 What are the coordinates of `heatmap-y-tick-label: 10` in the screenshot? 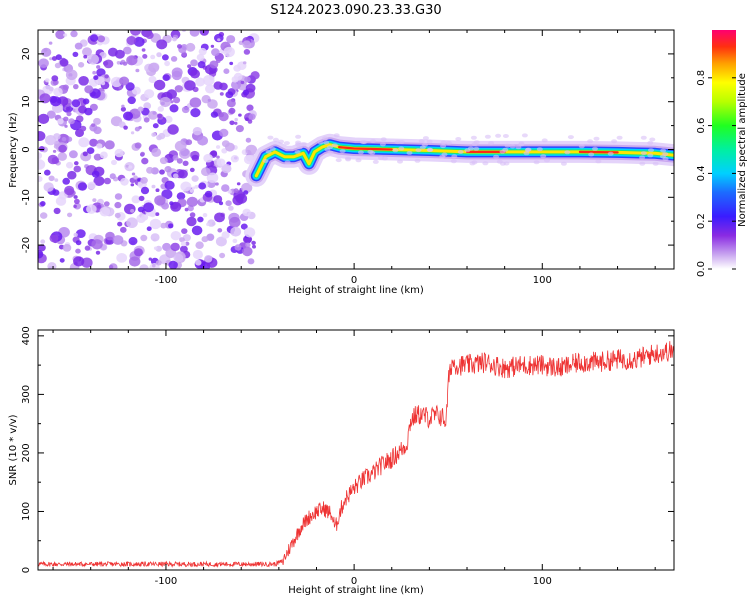 It's located at (26, 101).